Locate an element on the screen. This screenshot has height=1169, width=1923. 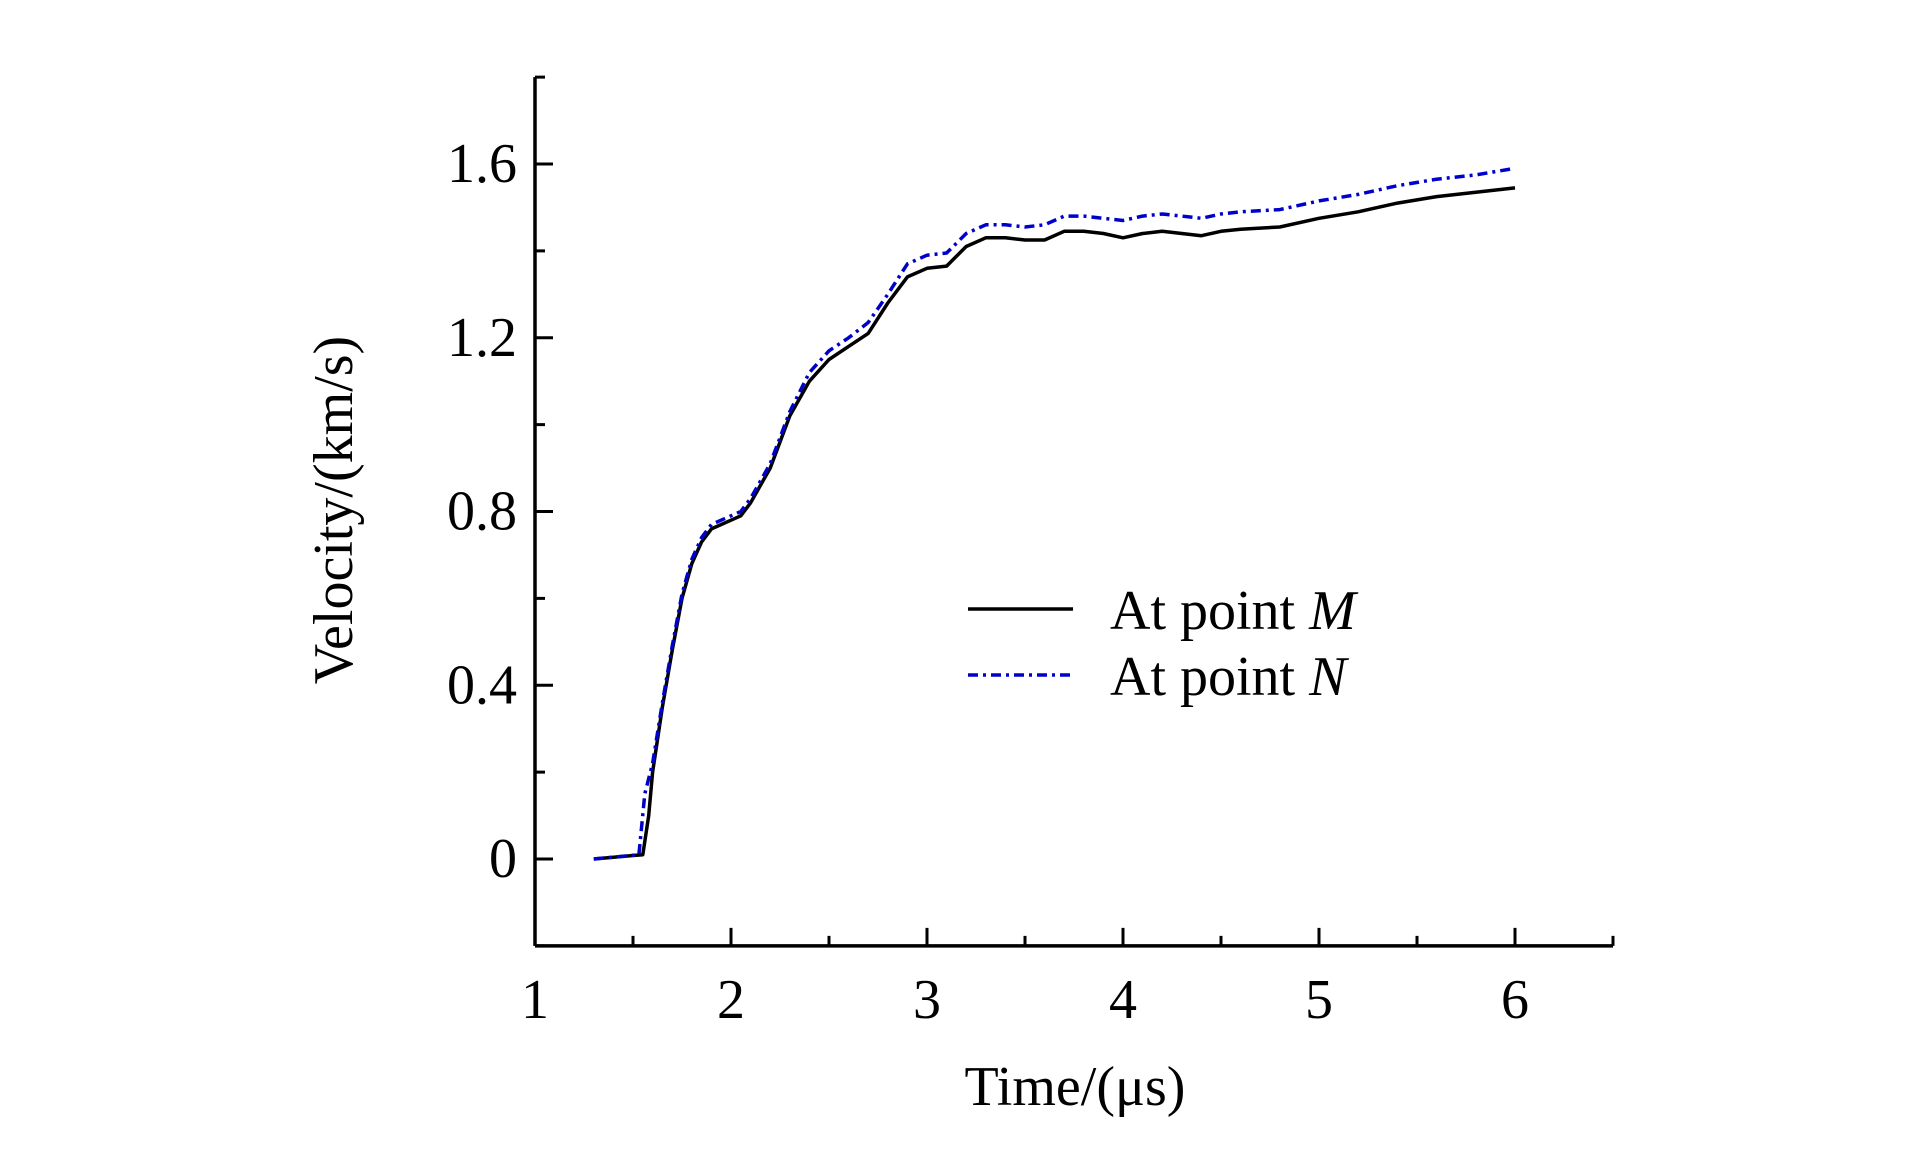
y-tick-label: 1.2 is located at coordinates (482, 338).